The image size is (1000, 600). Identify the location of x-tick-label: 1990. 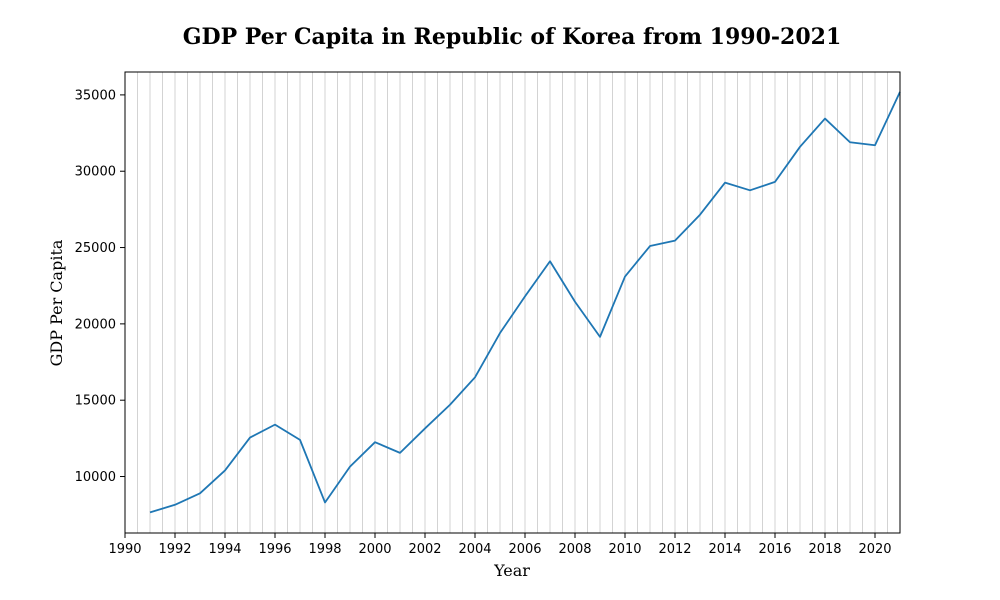
(124, 549).